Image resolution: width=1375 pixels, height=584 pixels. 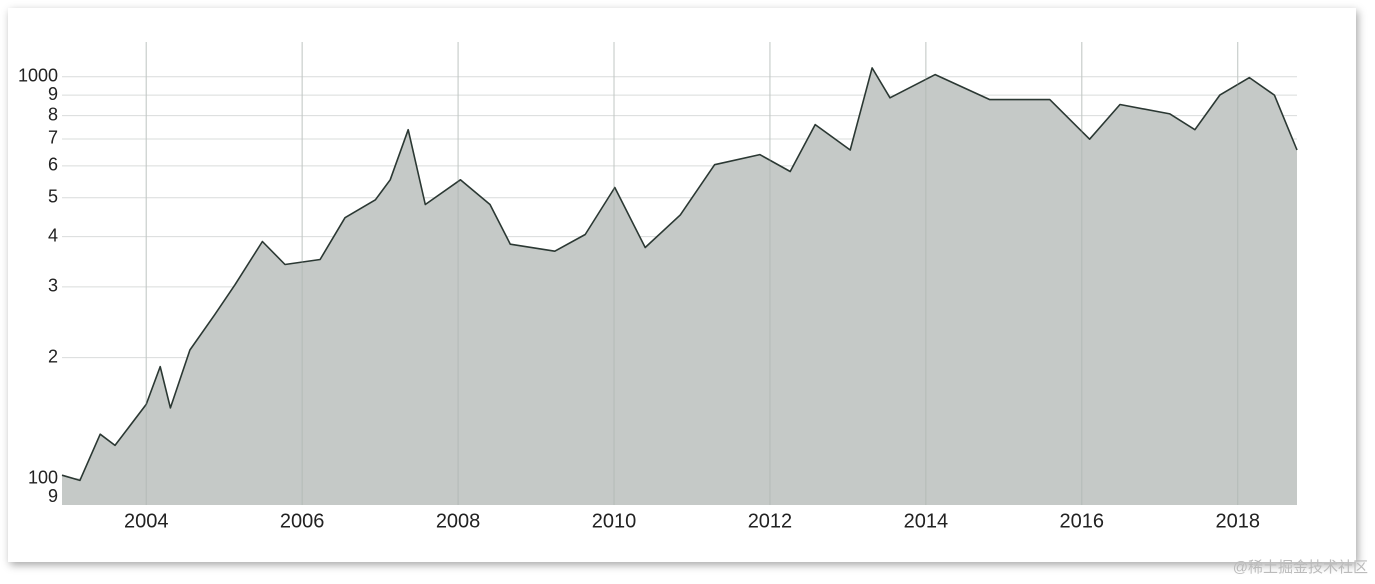 What do you see at coordinates (1082, 521) in the screenshot?
I see `x-tick-label: 2016` at bounding box center [1082, 521].